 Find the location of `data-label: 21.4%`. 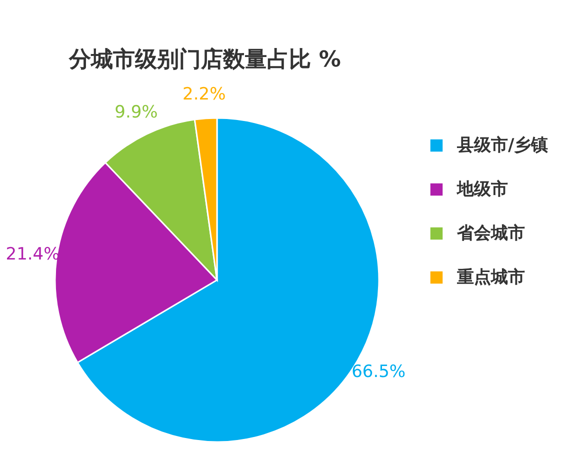

data-label: 21.4% is located at coordinates (33, 254).